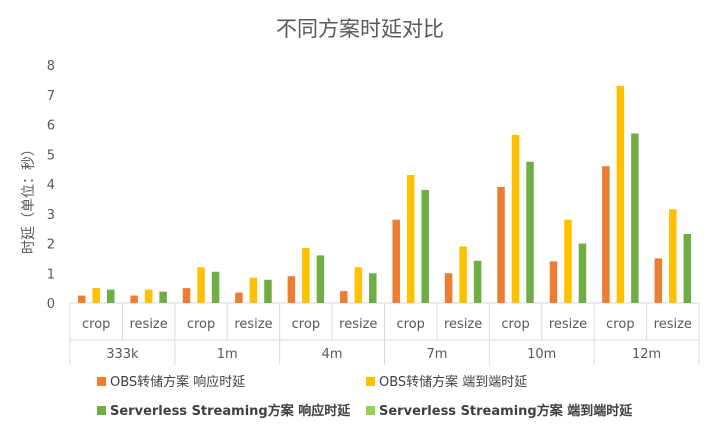  Describe the element at coordinates (230, 411) in the screenshot. I see `legend-label: Serverless Streaming方案 响应时延` at that location.